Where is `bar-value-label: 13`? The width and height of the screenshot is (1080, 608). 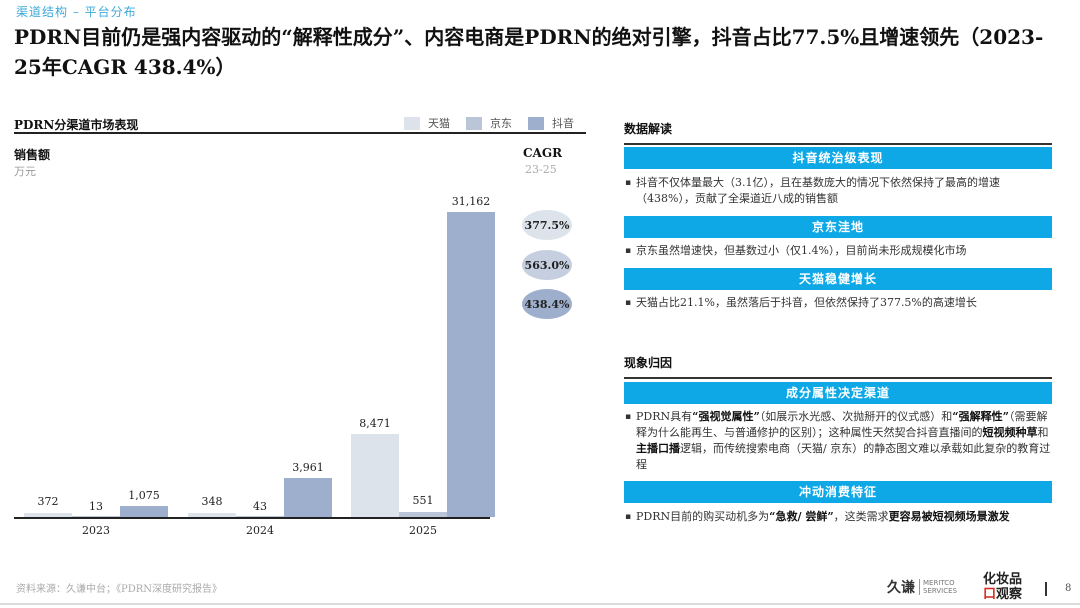 bar-value-label: 13 is located at coordinates (96, 506).